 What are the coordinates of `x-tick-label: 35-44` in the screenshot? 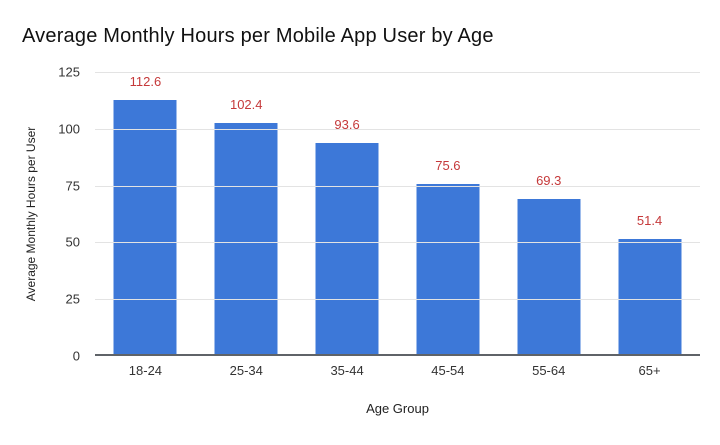 It's located at (347, 370).